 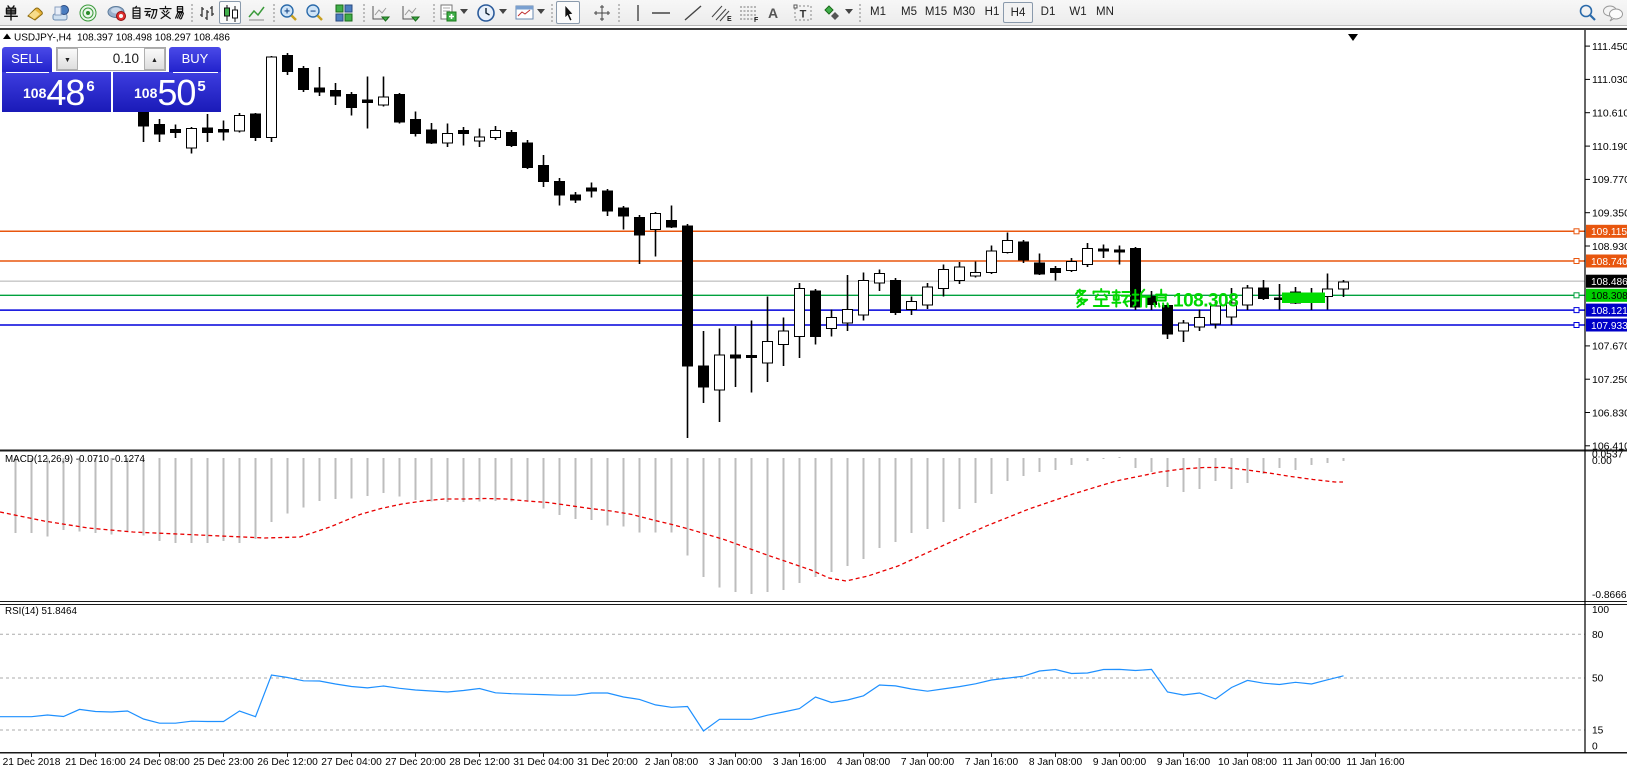 What do you see at coordinates (1247, 762) in the screenshot?
I see `svg-text: 10 Jan 08:00` at bounding box center [1247, 762].